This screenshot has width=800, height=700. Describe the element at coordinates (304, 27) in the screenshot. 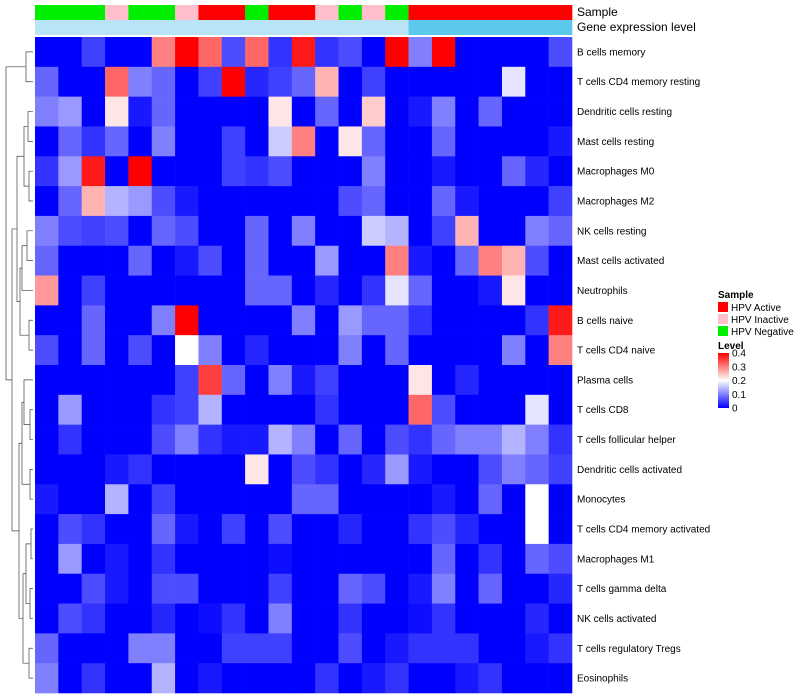

I see `gene-expression-annotation-bar` at that location.